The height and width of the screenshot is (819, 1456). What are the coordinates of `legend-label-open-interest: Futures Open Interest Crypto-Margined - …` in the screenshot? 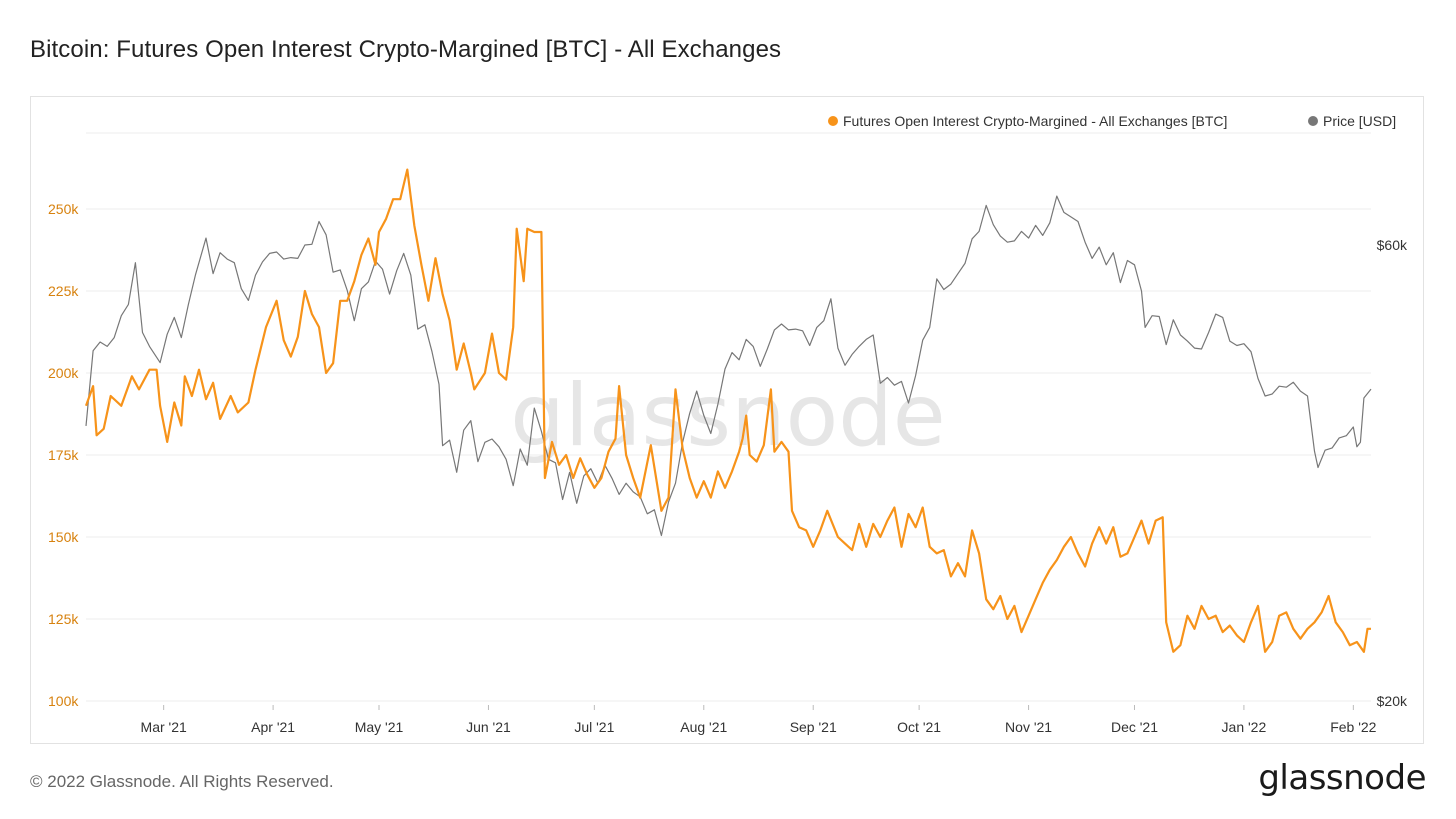 It's located at (1035, 121).